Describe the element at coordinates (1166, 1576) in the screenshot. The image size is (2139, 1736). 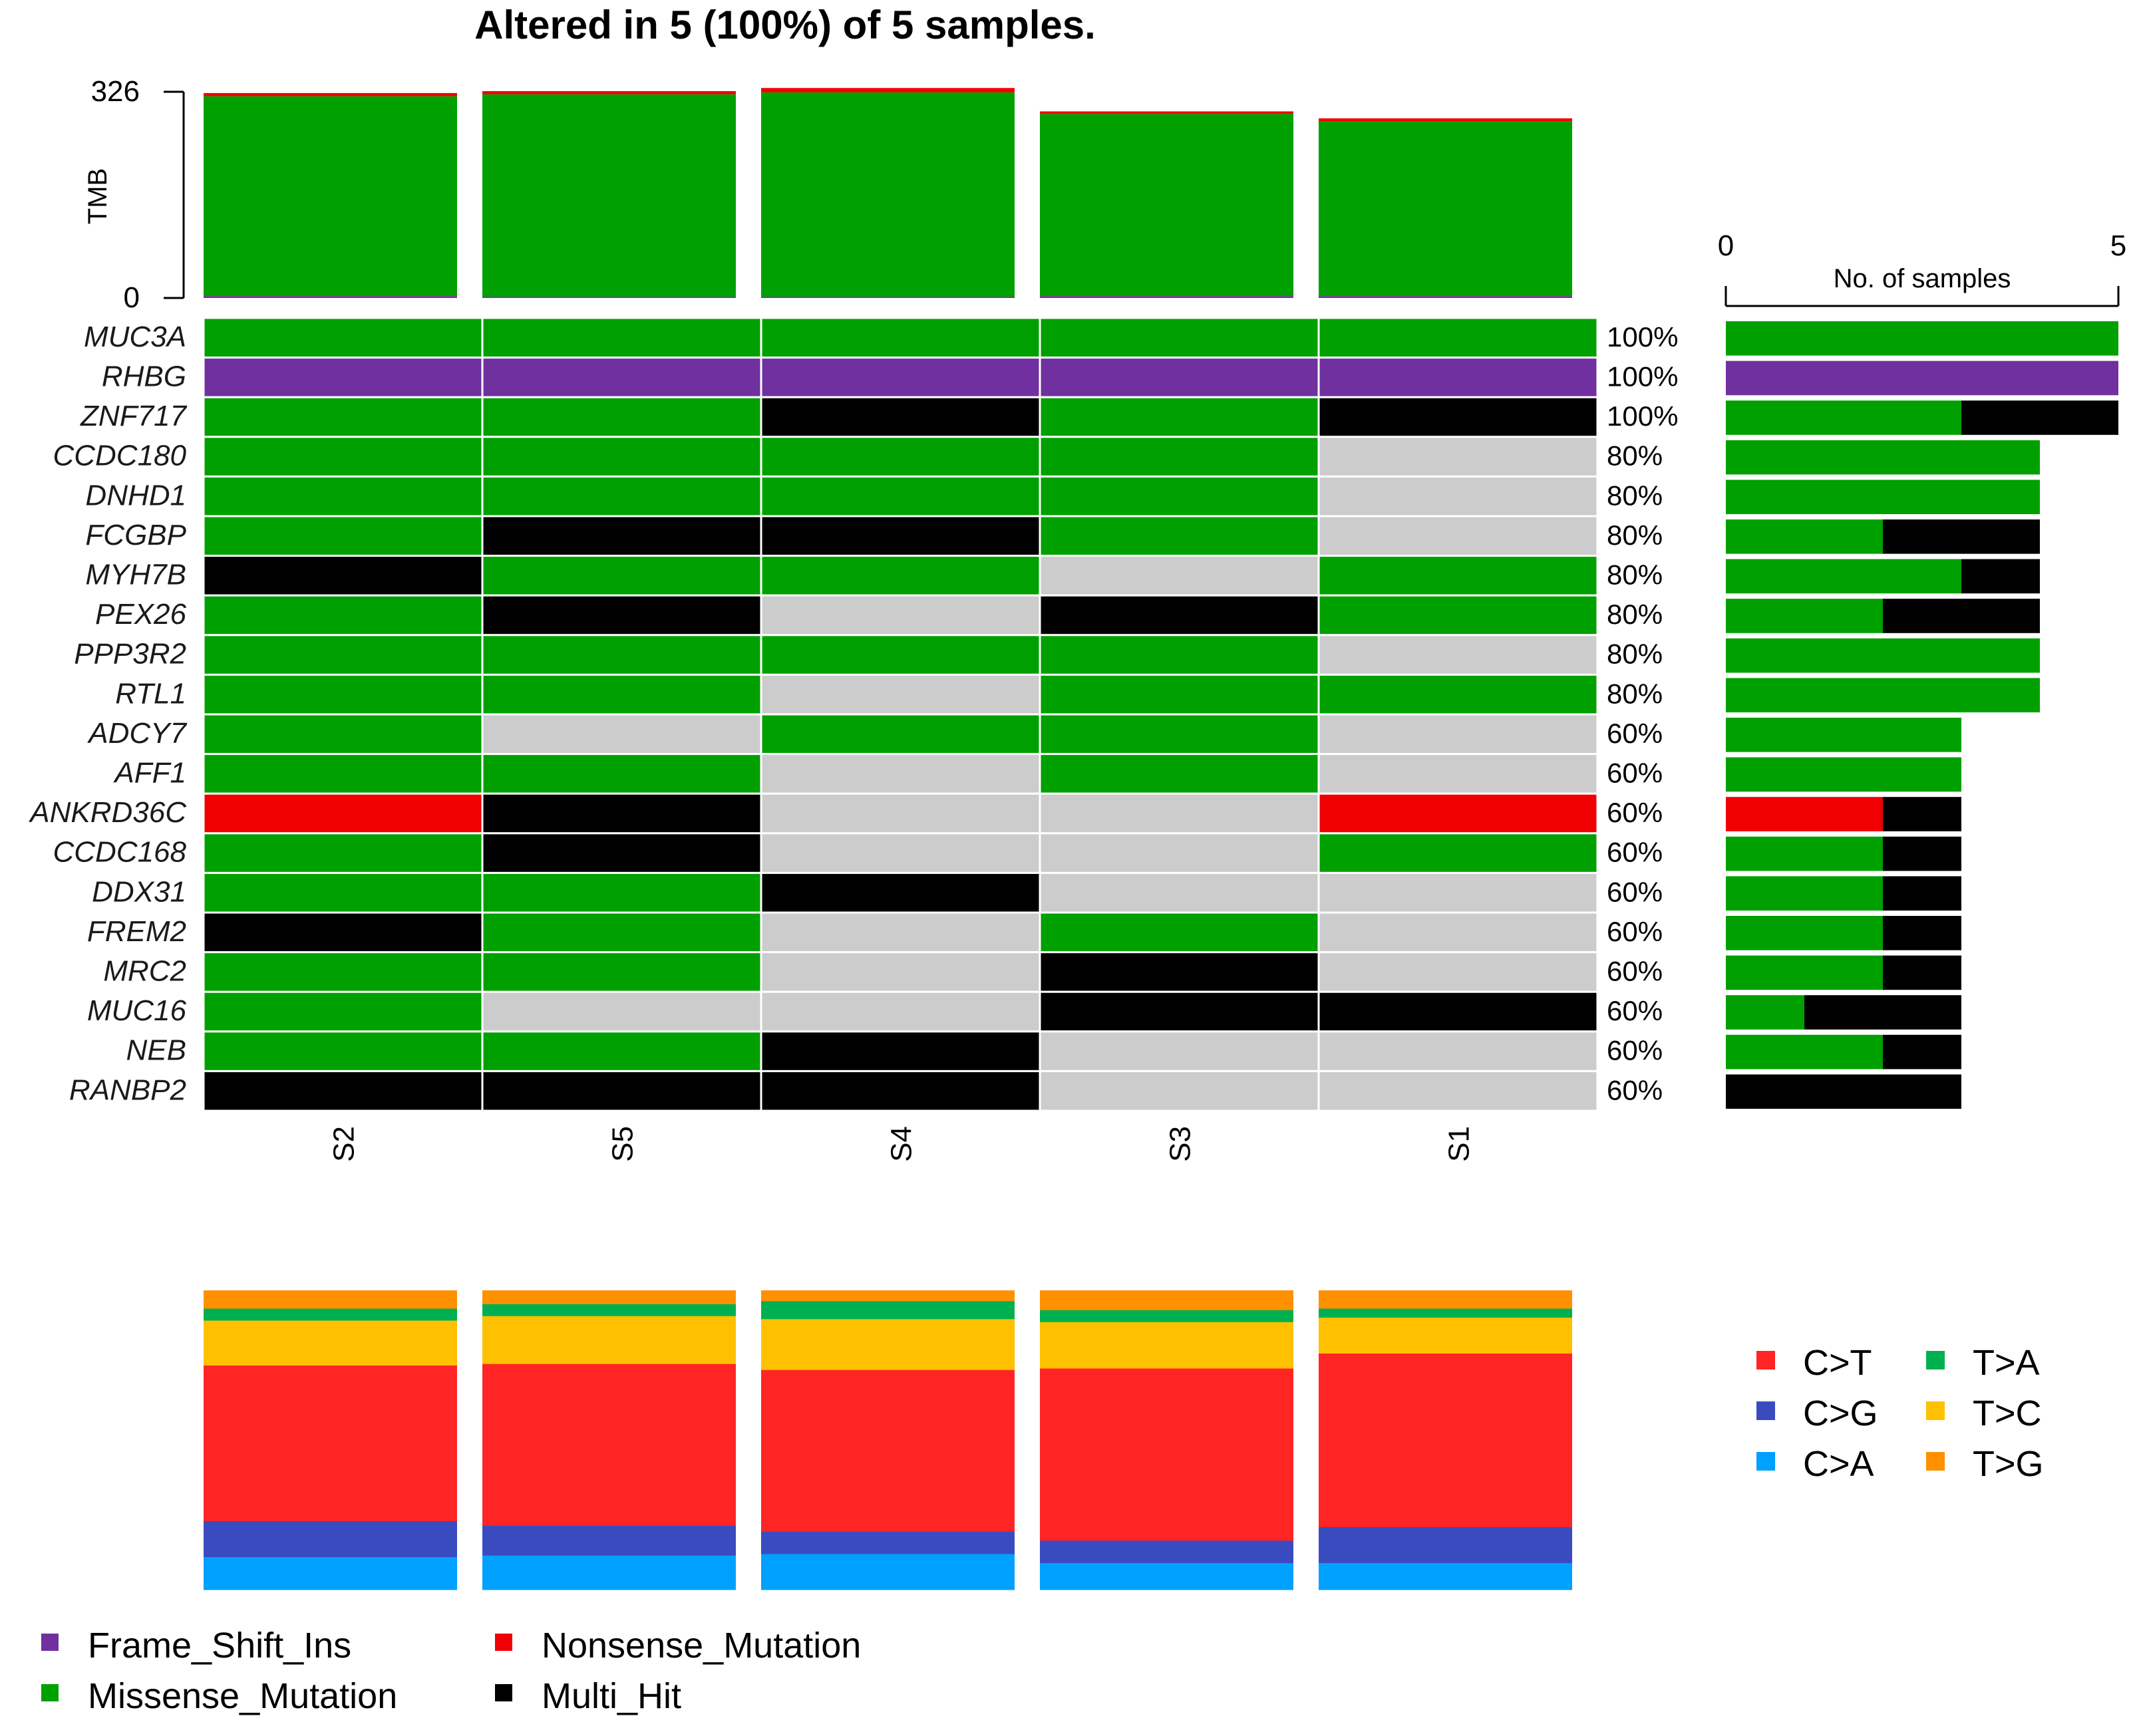
I see `titv-bar-s3-c-a` at that location.